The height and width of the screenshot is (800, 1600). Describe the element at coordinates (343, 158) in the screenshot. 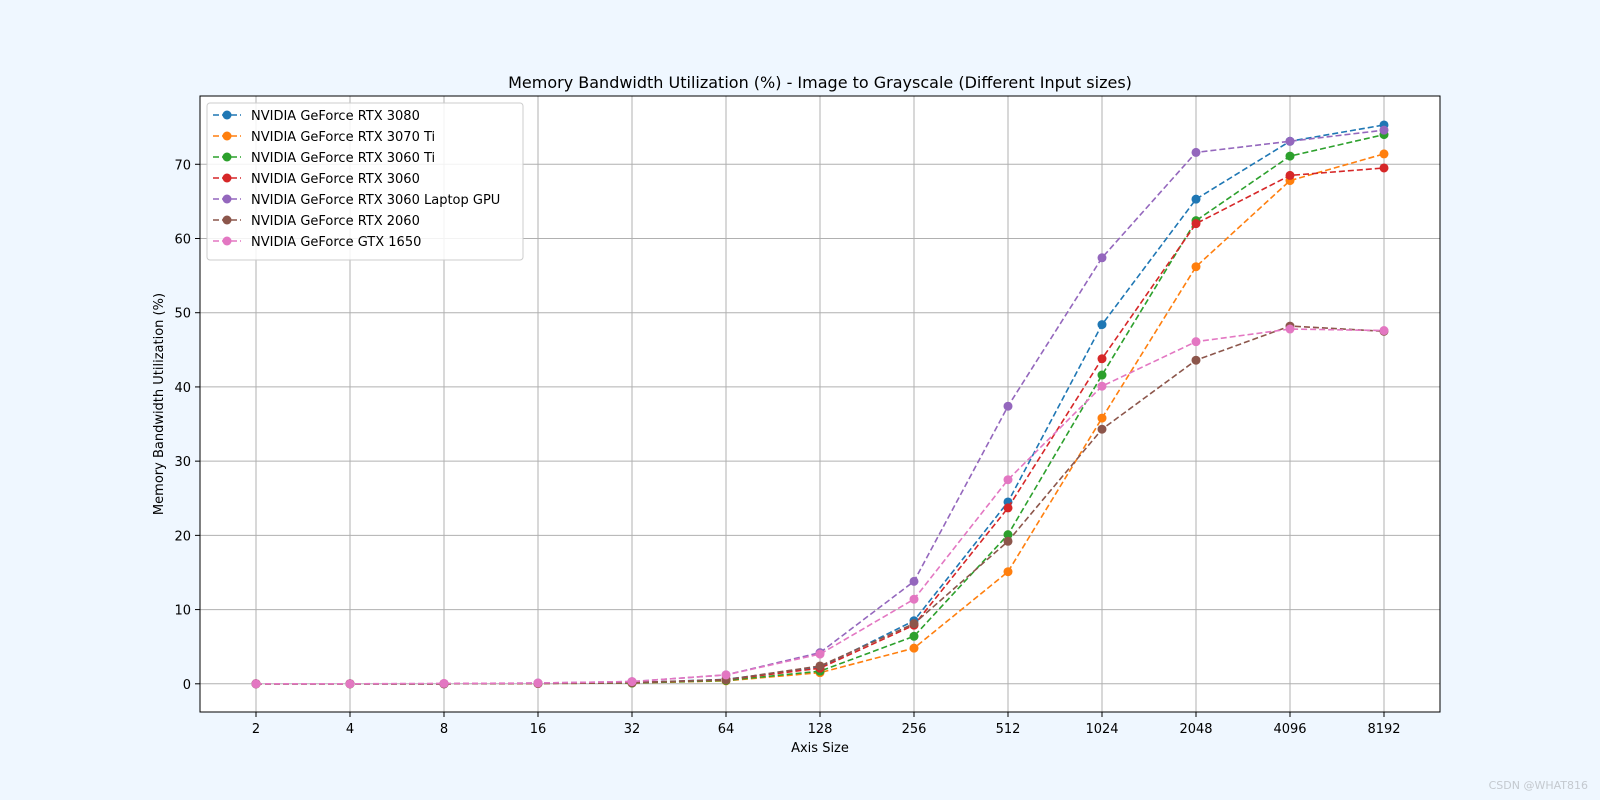

I see `legend-label: NVIDIA GeForce RTX 3060 Ti` at that location.